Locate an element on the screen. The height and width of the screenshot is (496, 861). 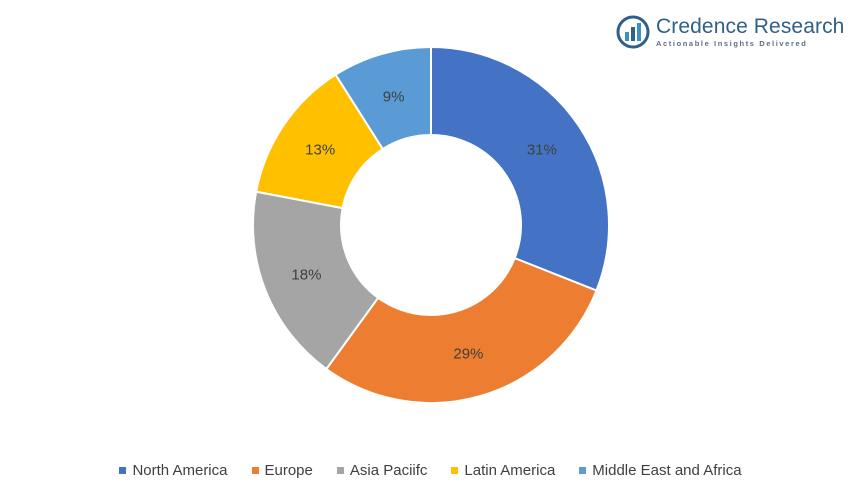
brand-tagline: Actionable Insights Delivered is located at coordinates (732, 44).